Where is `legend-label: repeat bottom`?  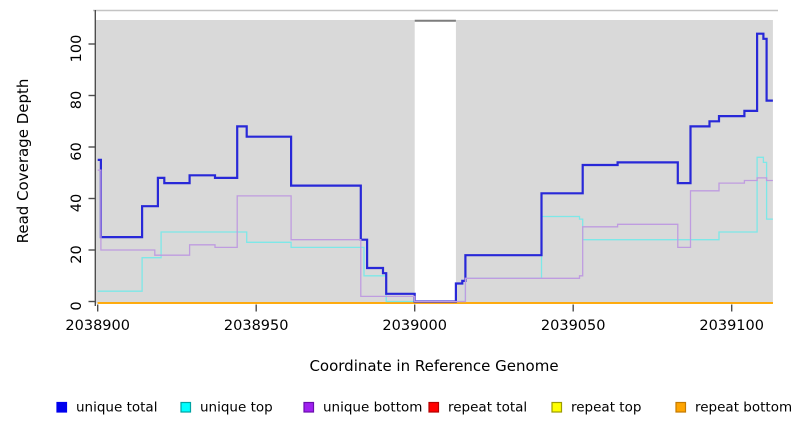 legend-label: repeat bottom is located at coordinates (743, 408).